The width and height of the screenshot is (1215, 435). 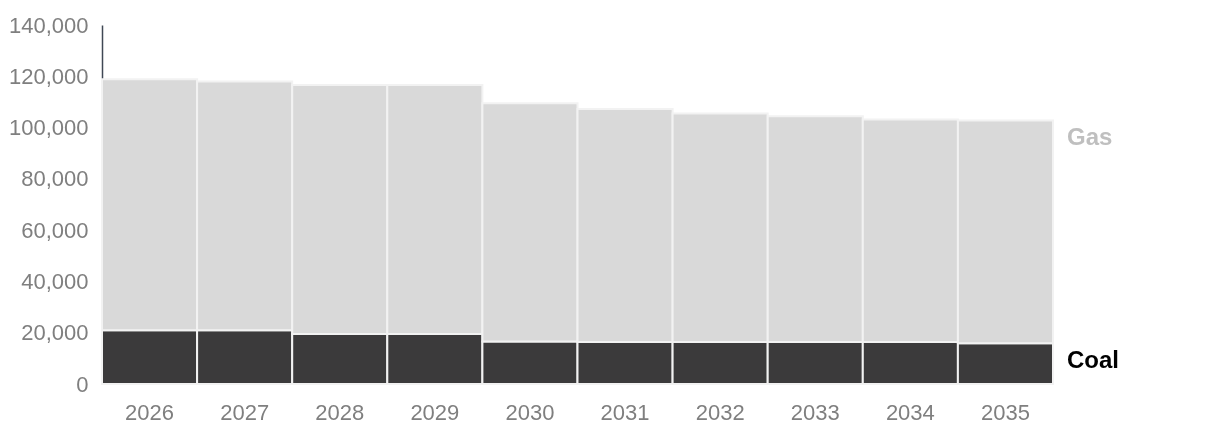 I want to click on y-tick-label: 60,000, so click(x=55, y=230).